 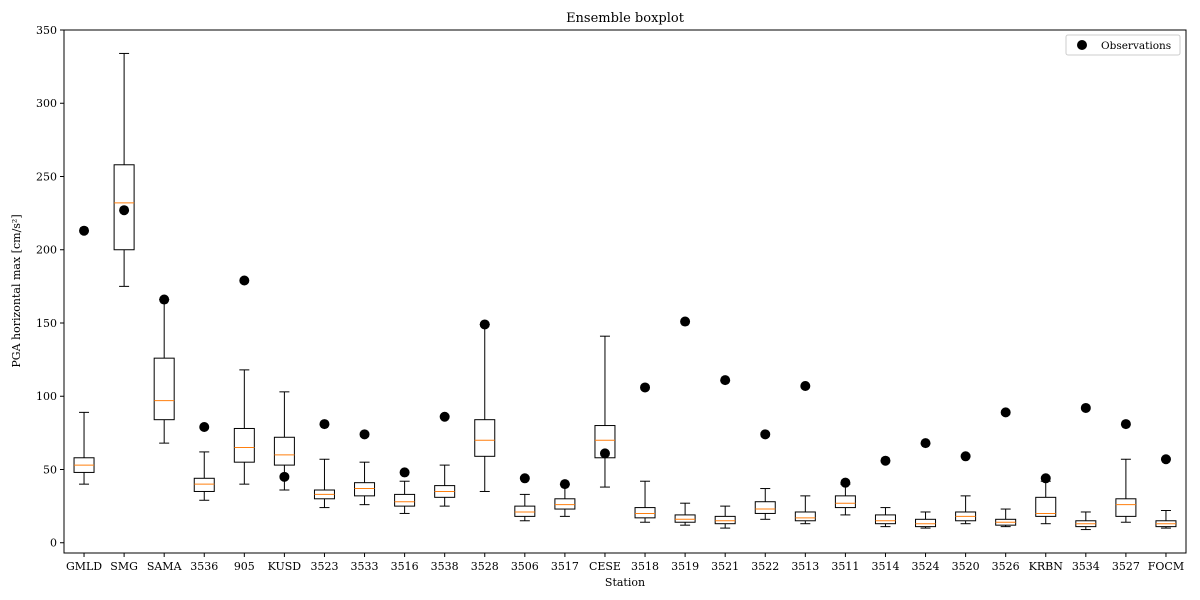 What do you see at coordinates (324, 566) in the screenshot?
I see `x-tick-label: 3523` at bounding box center [324, 566].